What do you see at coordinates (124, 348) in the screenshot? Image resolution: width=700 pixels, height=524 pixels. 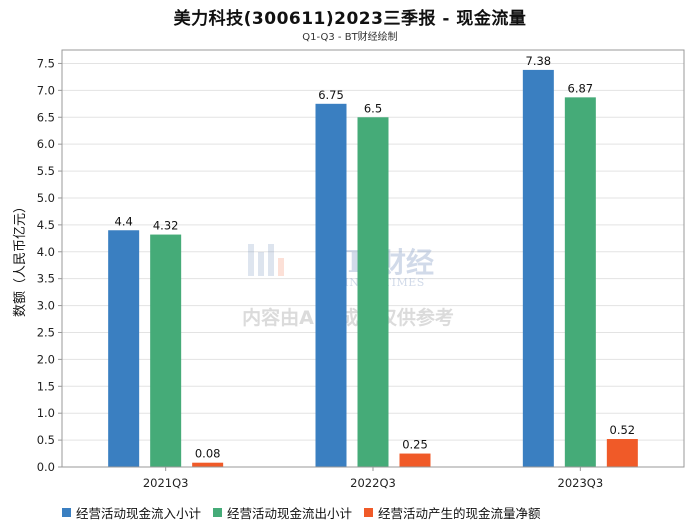 I see `bar-2021Q3-s0` at bounding box center [124, 348].